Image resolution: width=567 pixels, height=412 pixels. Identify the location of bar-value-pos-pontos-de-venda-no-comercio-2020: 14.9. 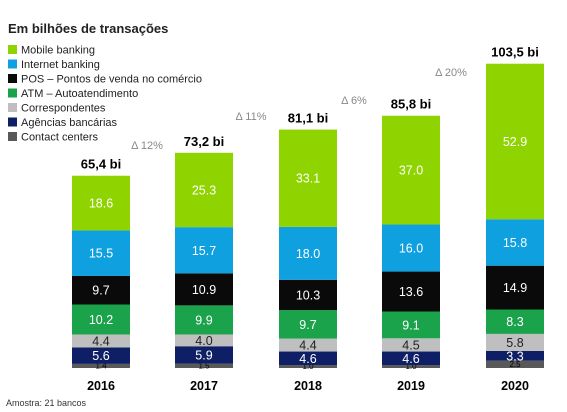
(515, 288).